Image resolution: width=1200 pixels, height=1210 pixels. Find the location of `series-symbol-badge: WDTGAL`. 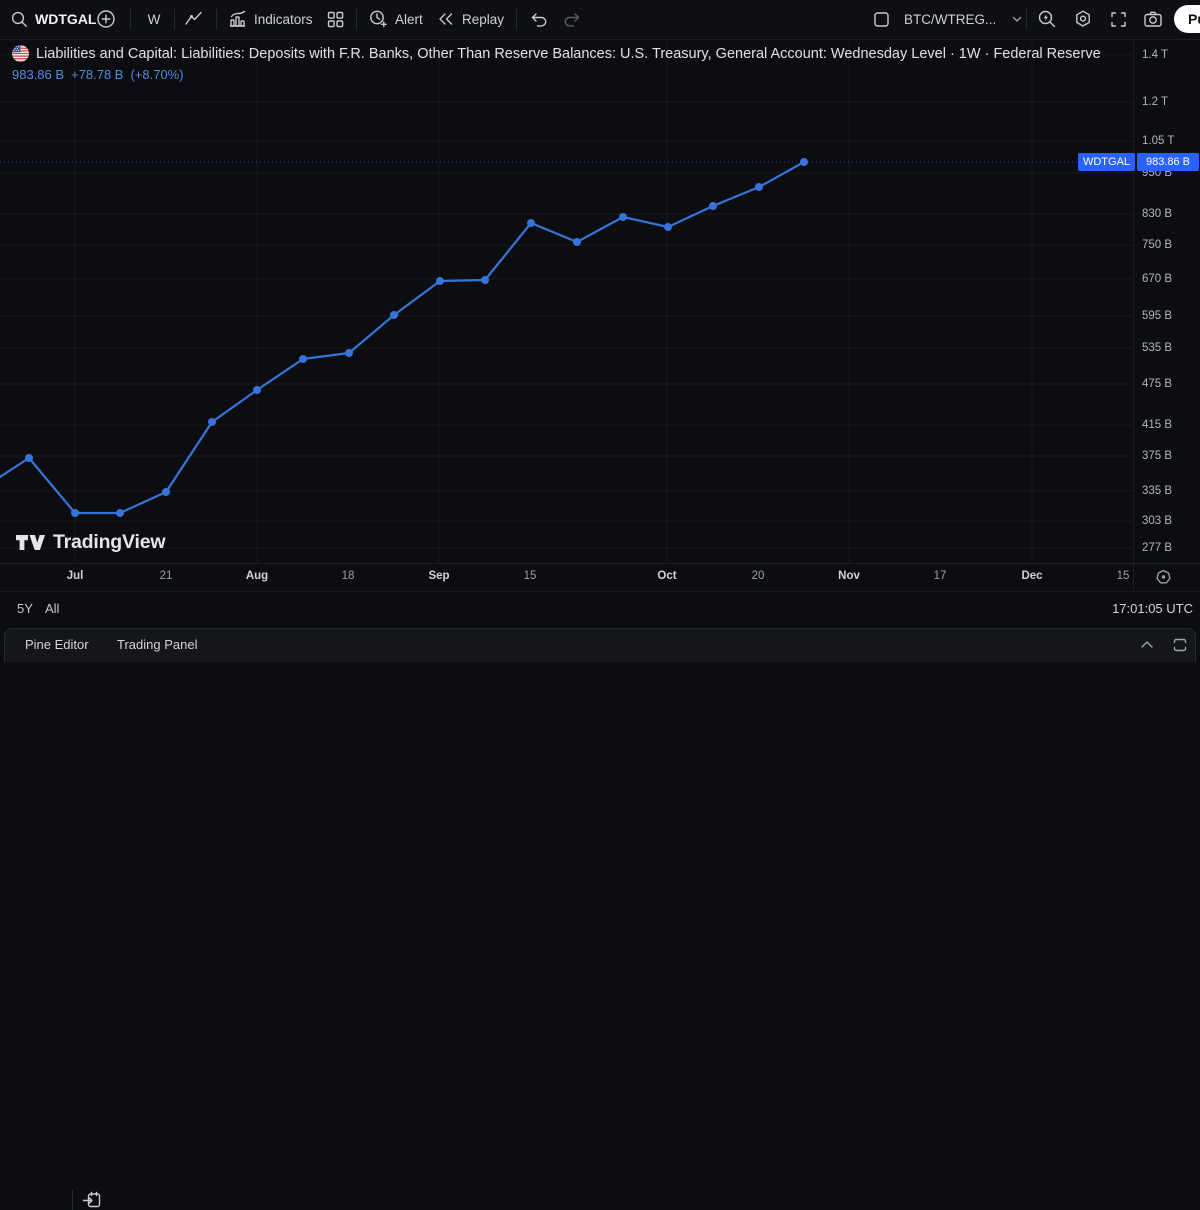

series-symbol-badge: WDTGAL is located at coordinates (1106, 162).